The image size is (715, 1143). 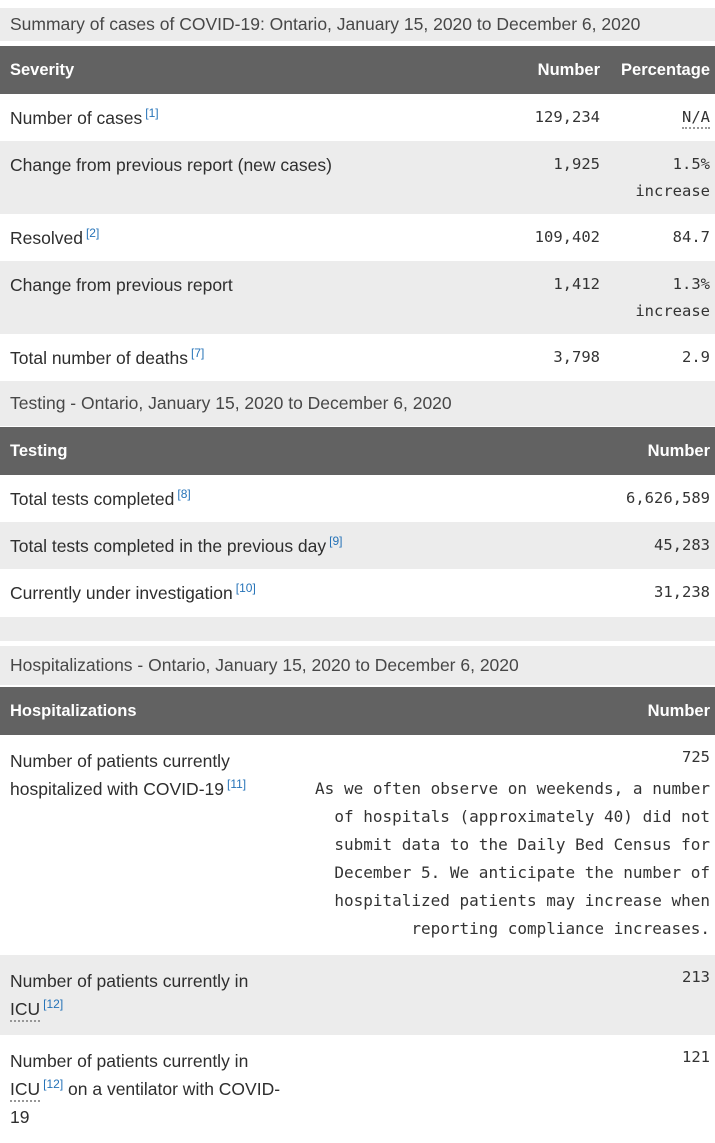 I want to click on severity-cell: Change from previous report, so click(x=227, y=285).